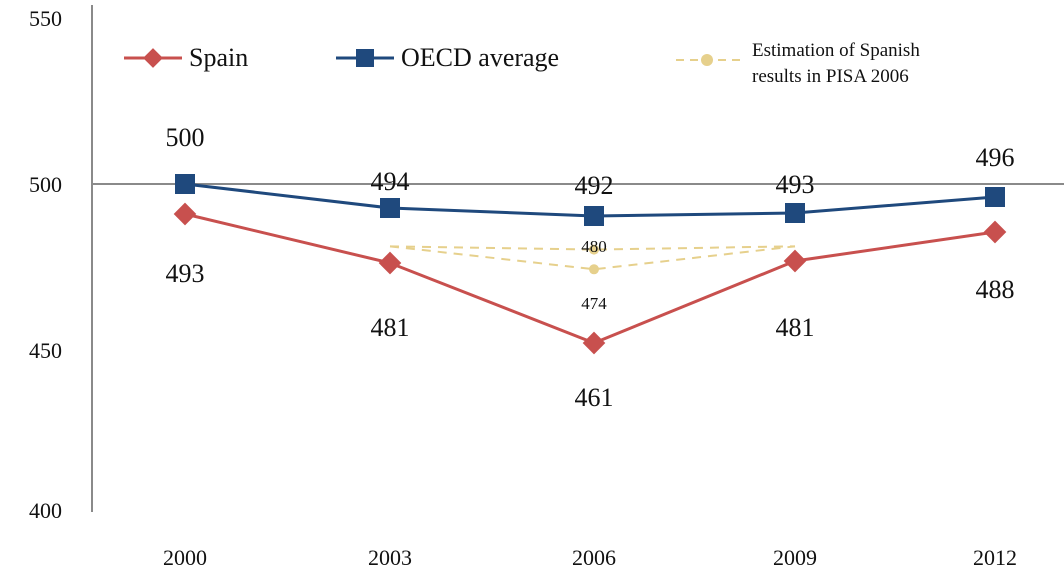  Describe the element at coordinates (218, 57) in the screenshot. I see `legend-spain-label: Spain` at that location.